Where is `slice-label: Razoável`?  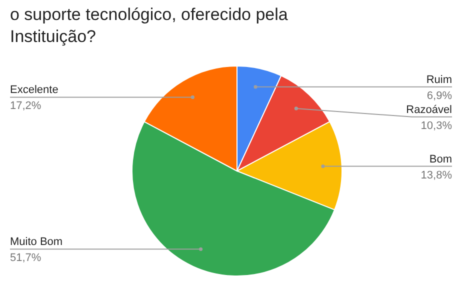 slice-label: Razoável is located at coordinates (429, 110).